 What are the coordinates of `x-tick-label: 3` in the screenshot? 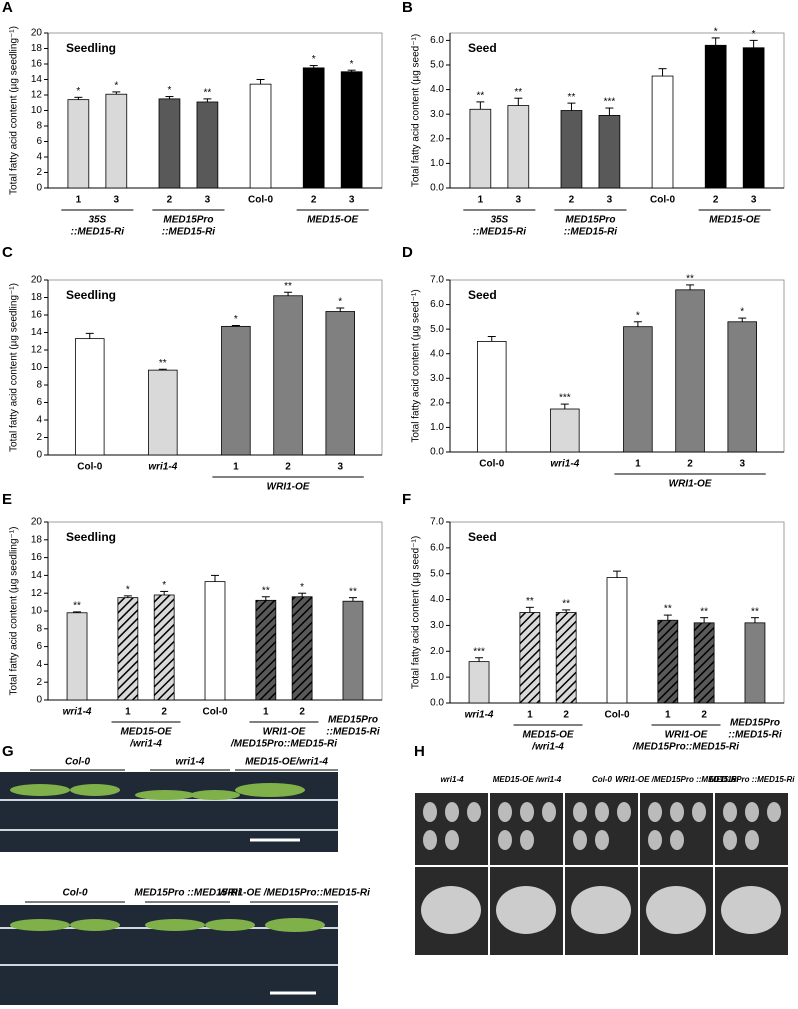 It's located at (117, 200).